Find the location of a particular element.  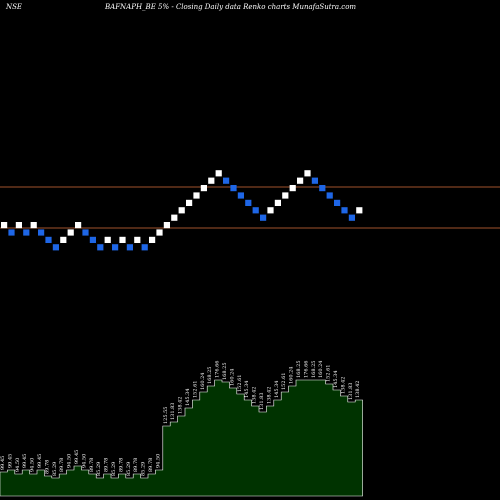

renko-bricks is located at coordinates (182, 210).